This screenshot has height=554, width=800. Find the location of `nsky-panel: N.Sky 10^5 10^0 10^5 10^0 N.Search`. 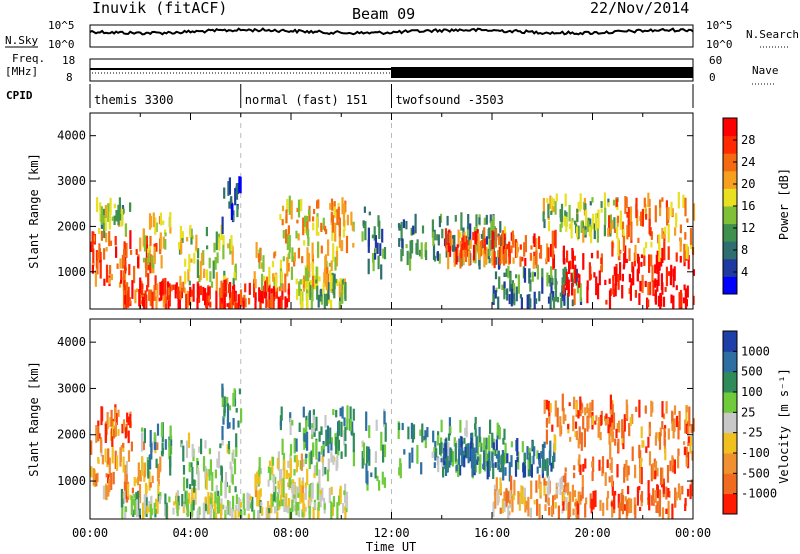

nsky-panel: N.Sky 10^5 10^0 10^5 10^0 N.Search is located at coordinates (402, 35).